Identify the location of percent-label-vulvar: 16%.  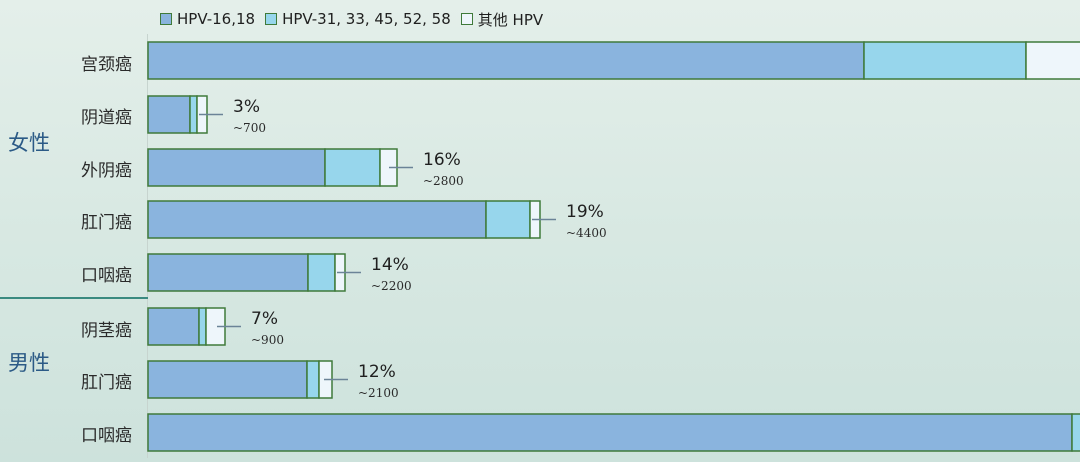
(442, 160).